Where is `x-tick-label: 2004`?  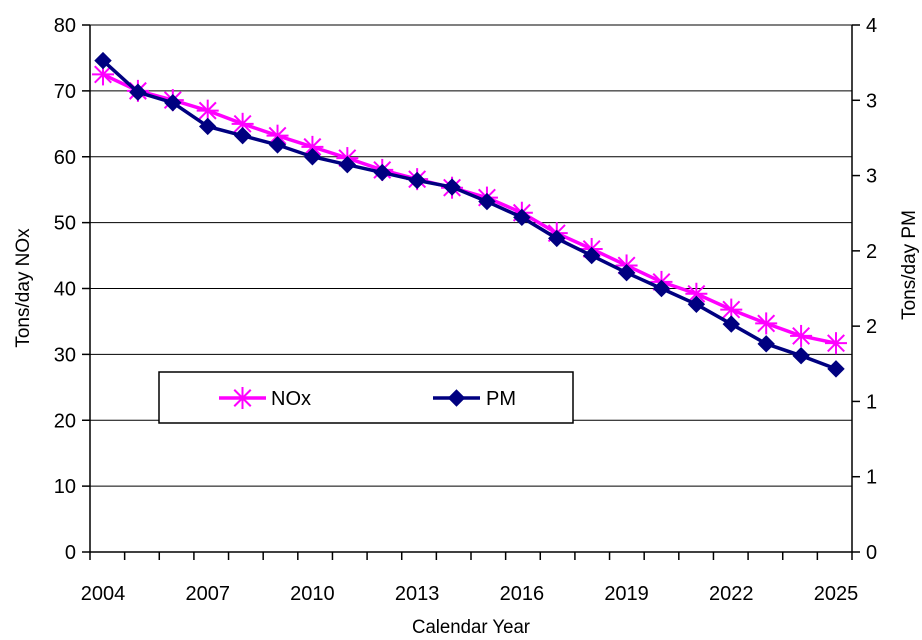 x-tick-label: 2004 is located at coordinates (103, 594).